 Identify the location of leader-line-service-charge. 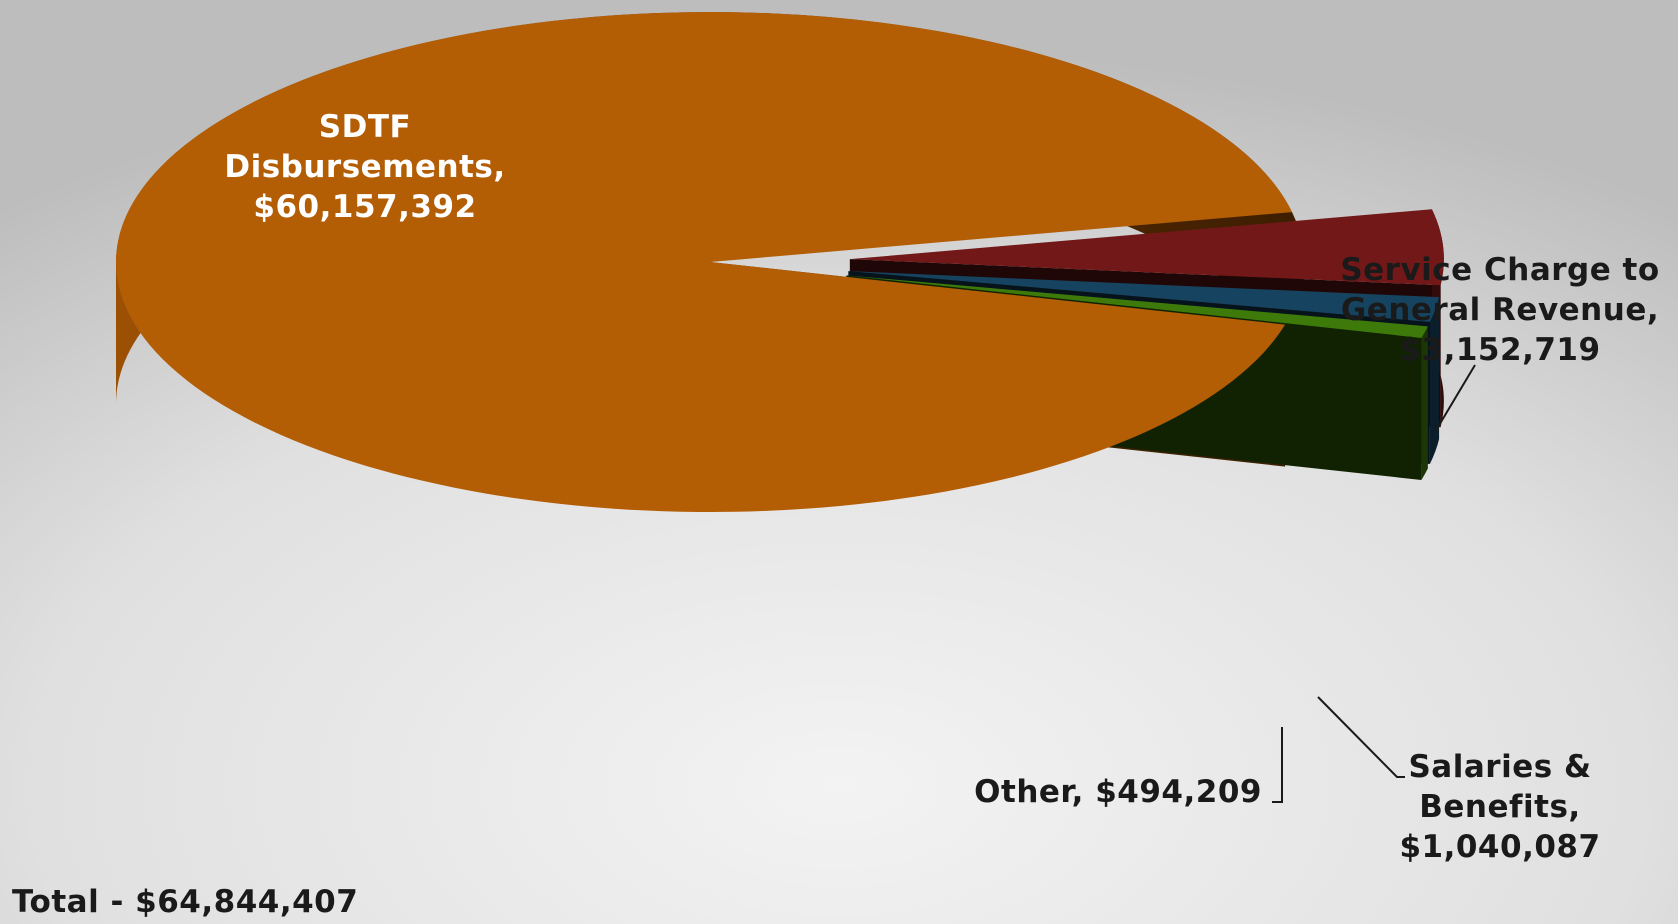
(1455, 398).